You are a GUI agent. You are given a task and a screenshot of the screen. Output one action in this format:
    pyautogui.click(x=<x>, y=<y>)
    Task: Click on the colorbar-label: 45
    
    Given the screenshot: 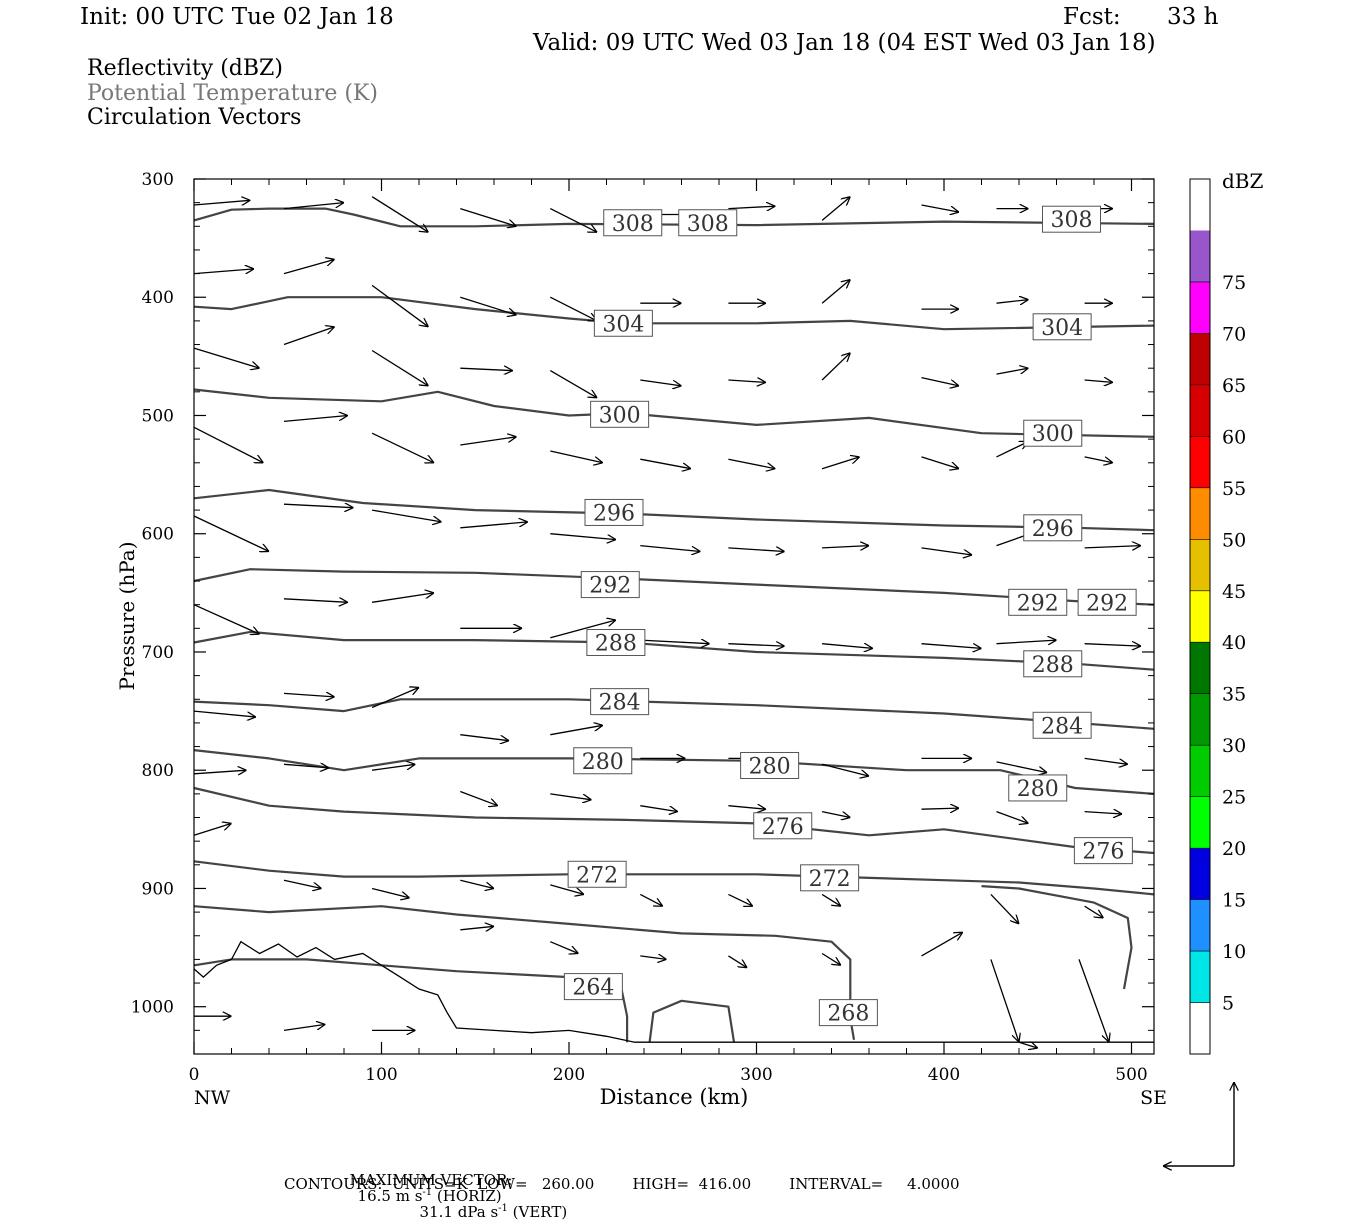 What is the action you would take?
    pyautogui.click(x=1234, y=592)
    